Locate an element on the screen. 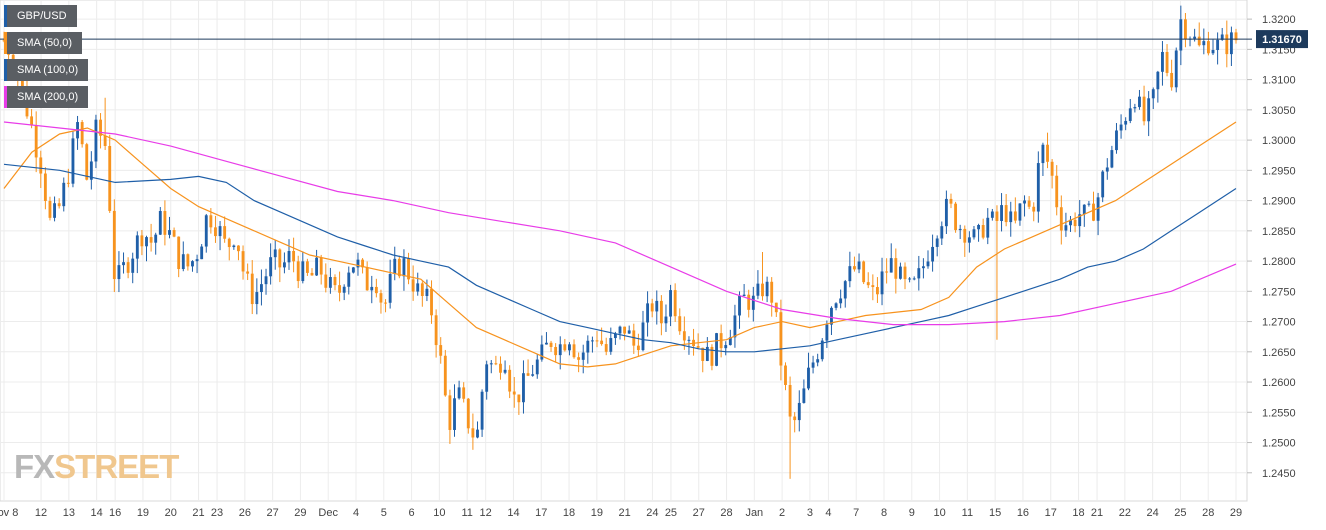 The image size is (1326, 530). x-tick-label: 19 is located at coordinates (597, 513).